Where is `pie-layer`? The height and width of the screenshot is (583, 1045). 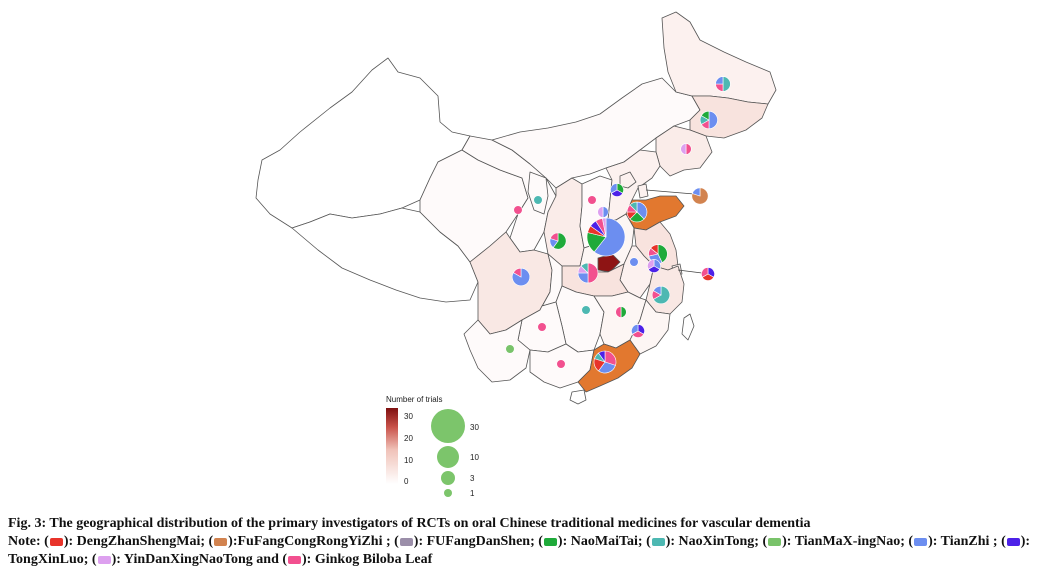 pie-layer is located at coordinates (618, 225).